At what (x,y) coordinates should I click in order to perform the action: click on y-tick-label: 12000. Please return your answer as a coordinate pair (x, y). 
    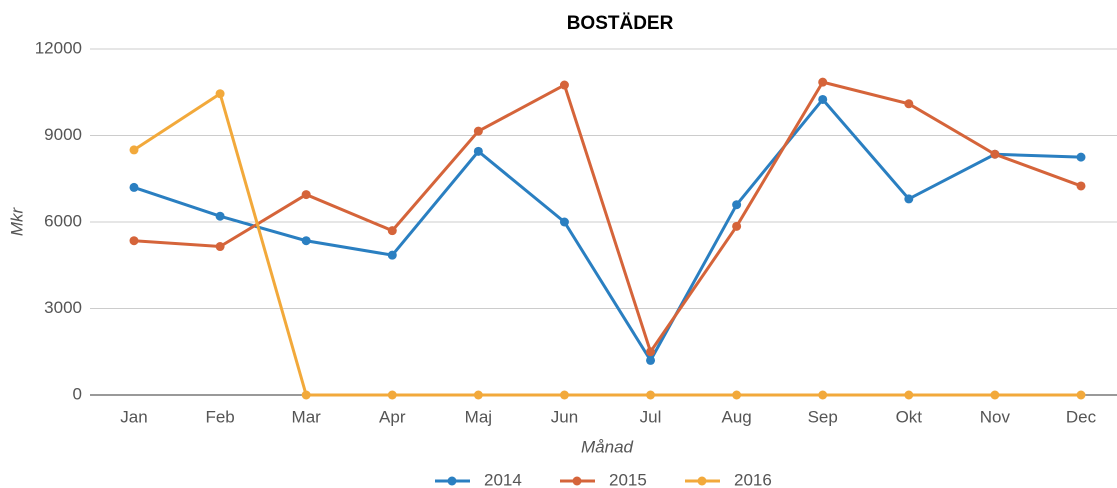
    Looking at the image, I should click on (58, 47).